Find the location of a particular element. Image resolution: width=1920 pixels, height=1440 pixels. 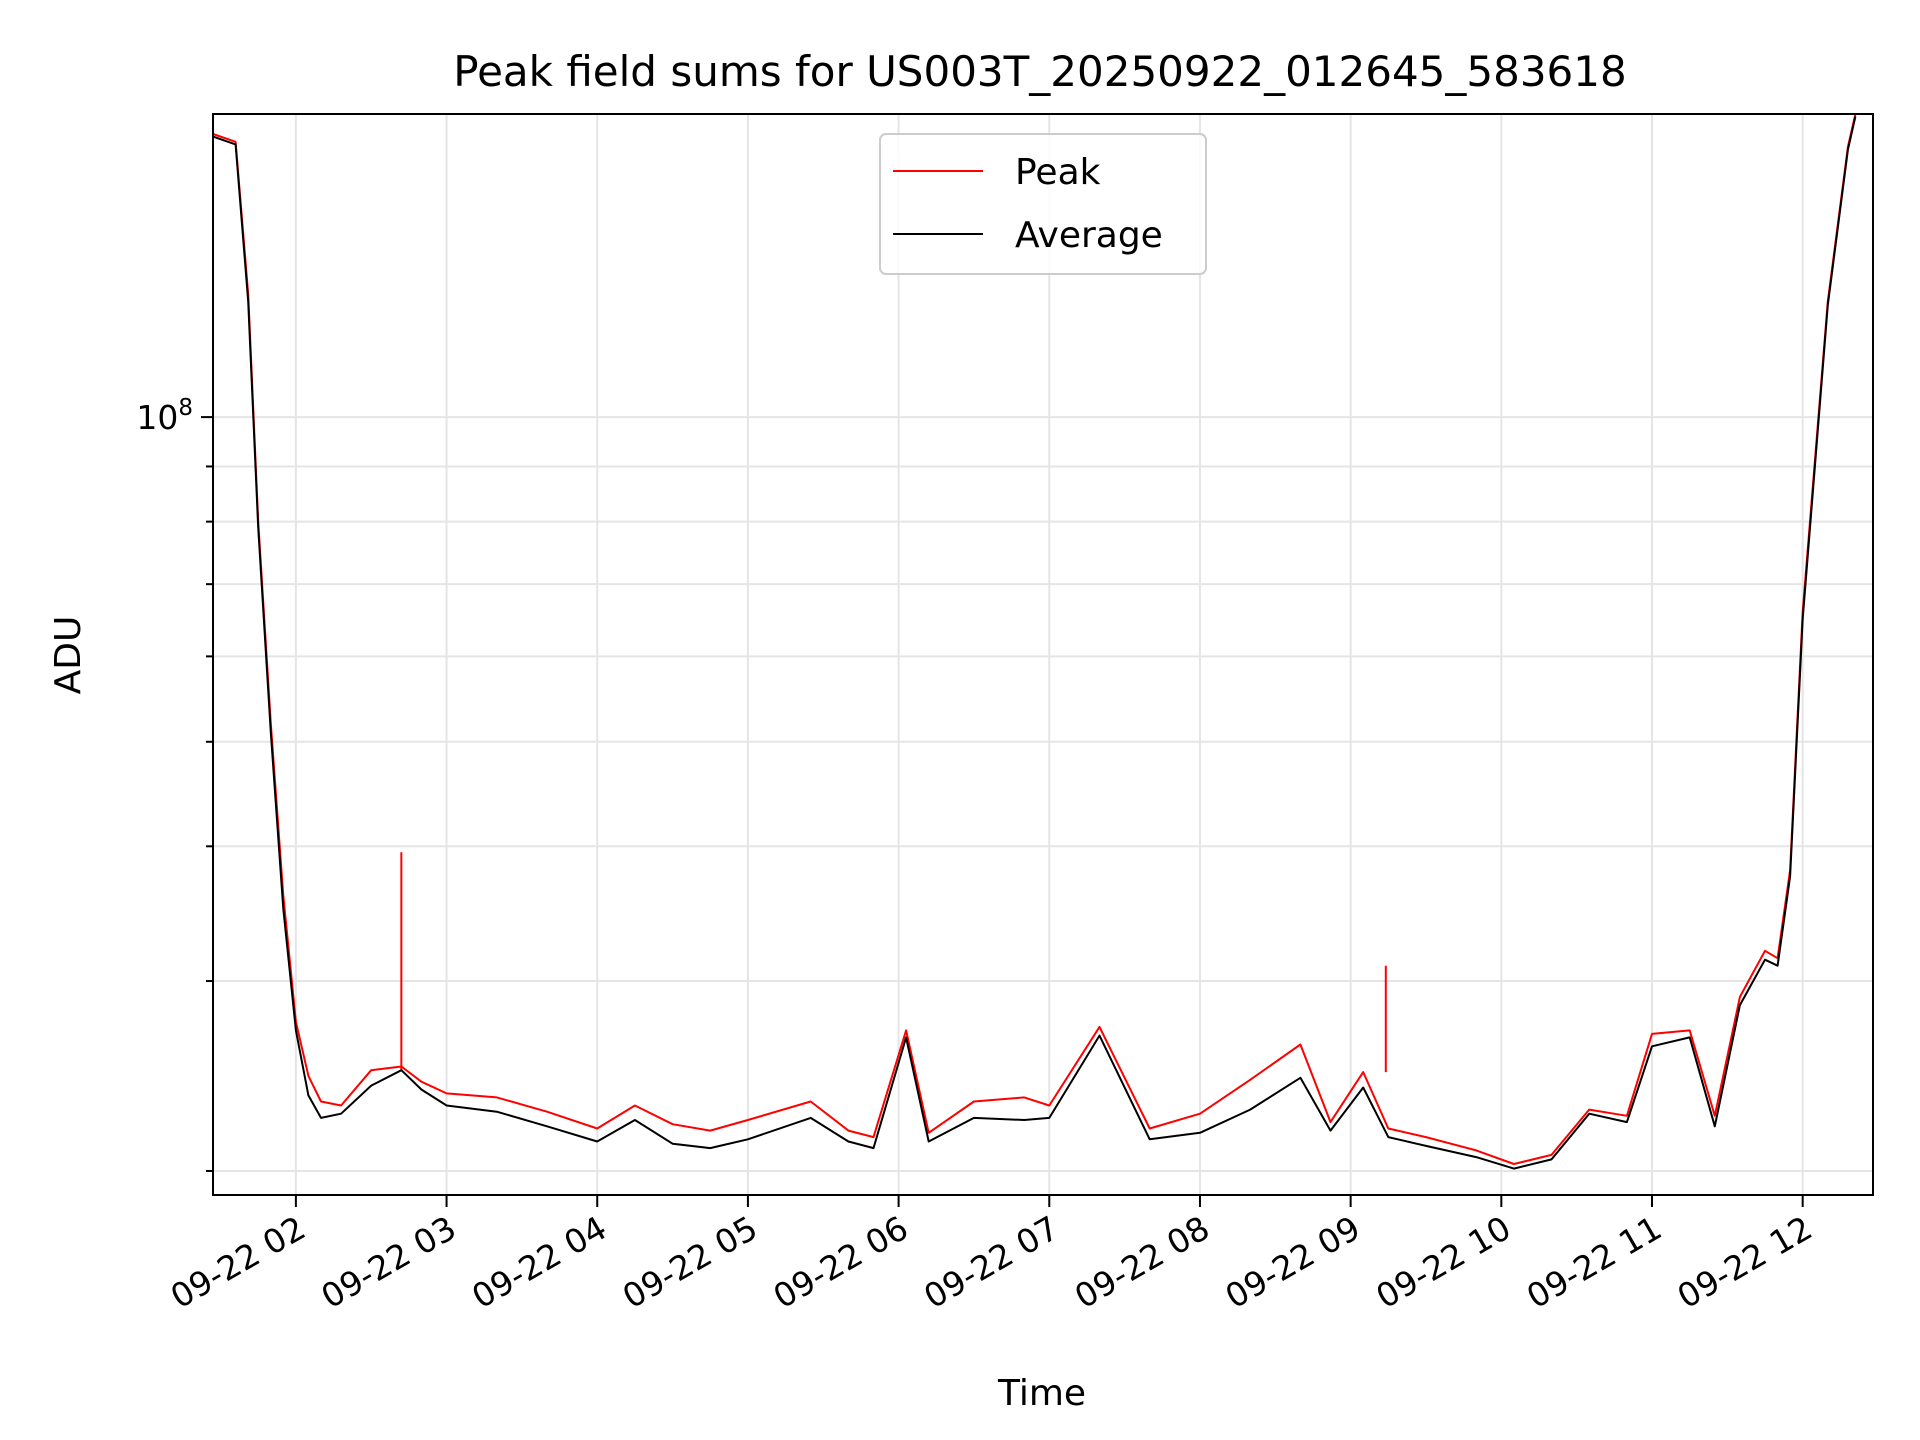

legend-box is located at coordinates (1043, 204).